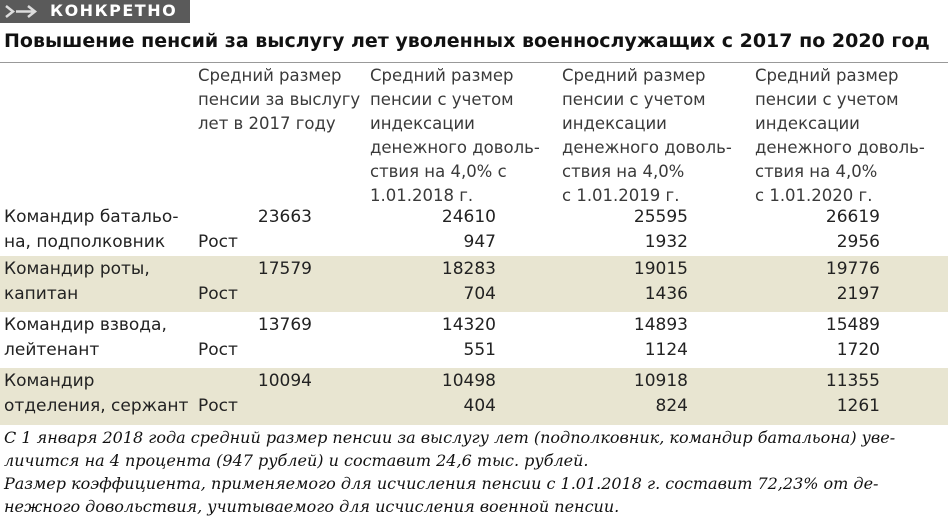 This screenshot has height=525, width=948. Describe the element at coordinates (41, 294) in the screenshot. I see `row-label: капитан` at that location.